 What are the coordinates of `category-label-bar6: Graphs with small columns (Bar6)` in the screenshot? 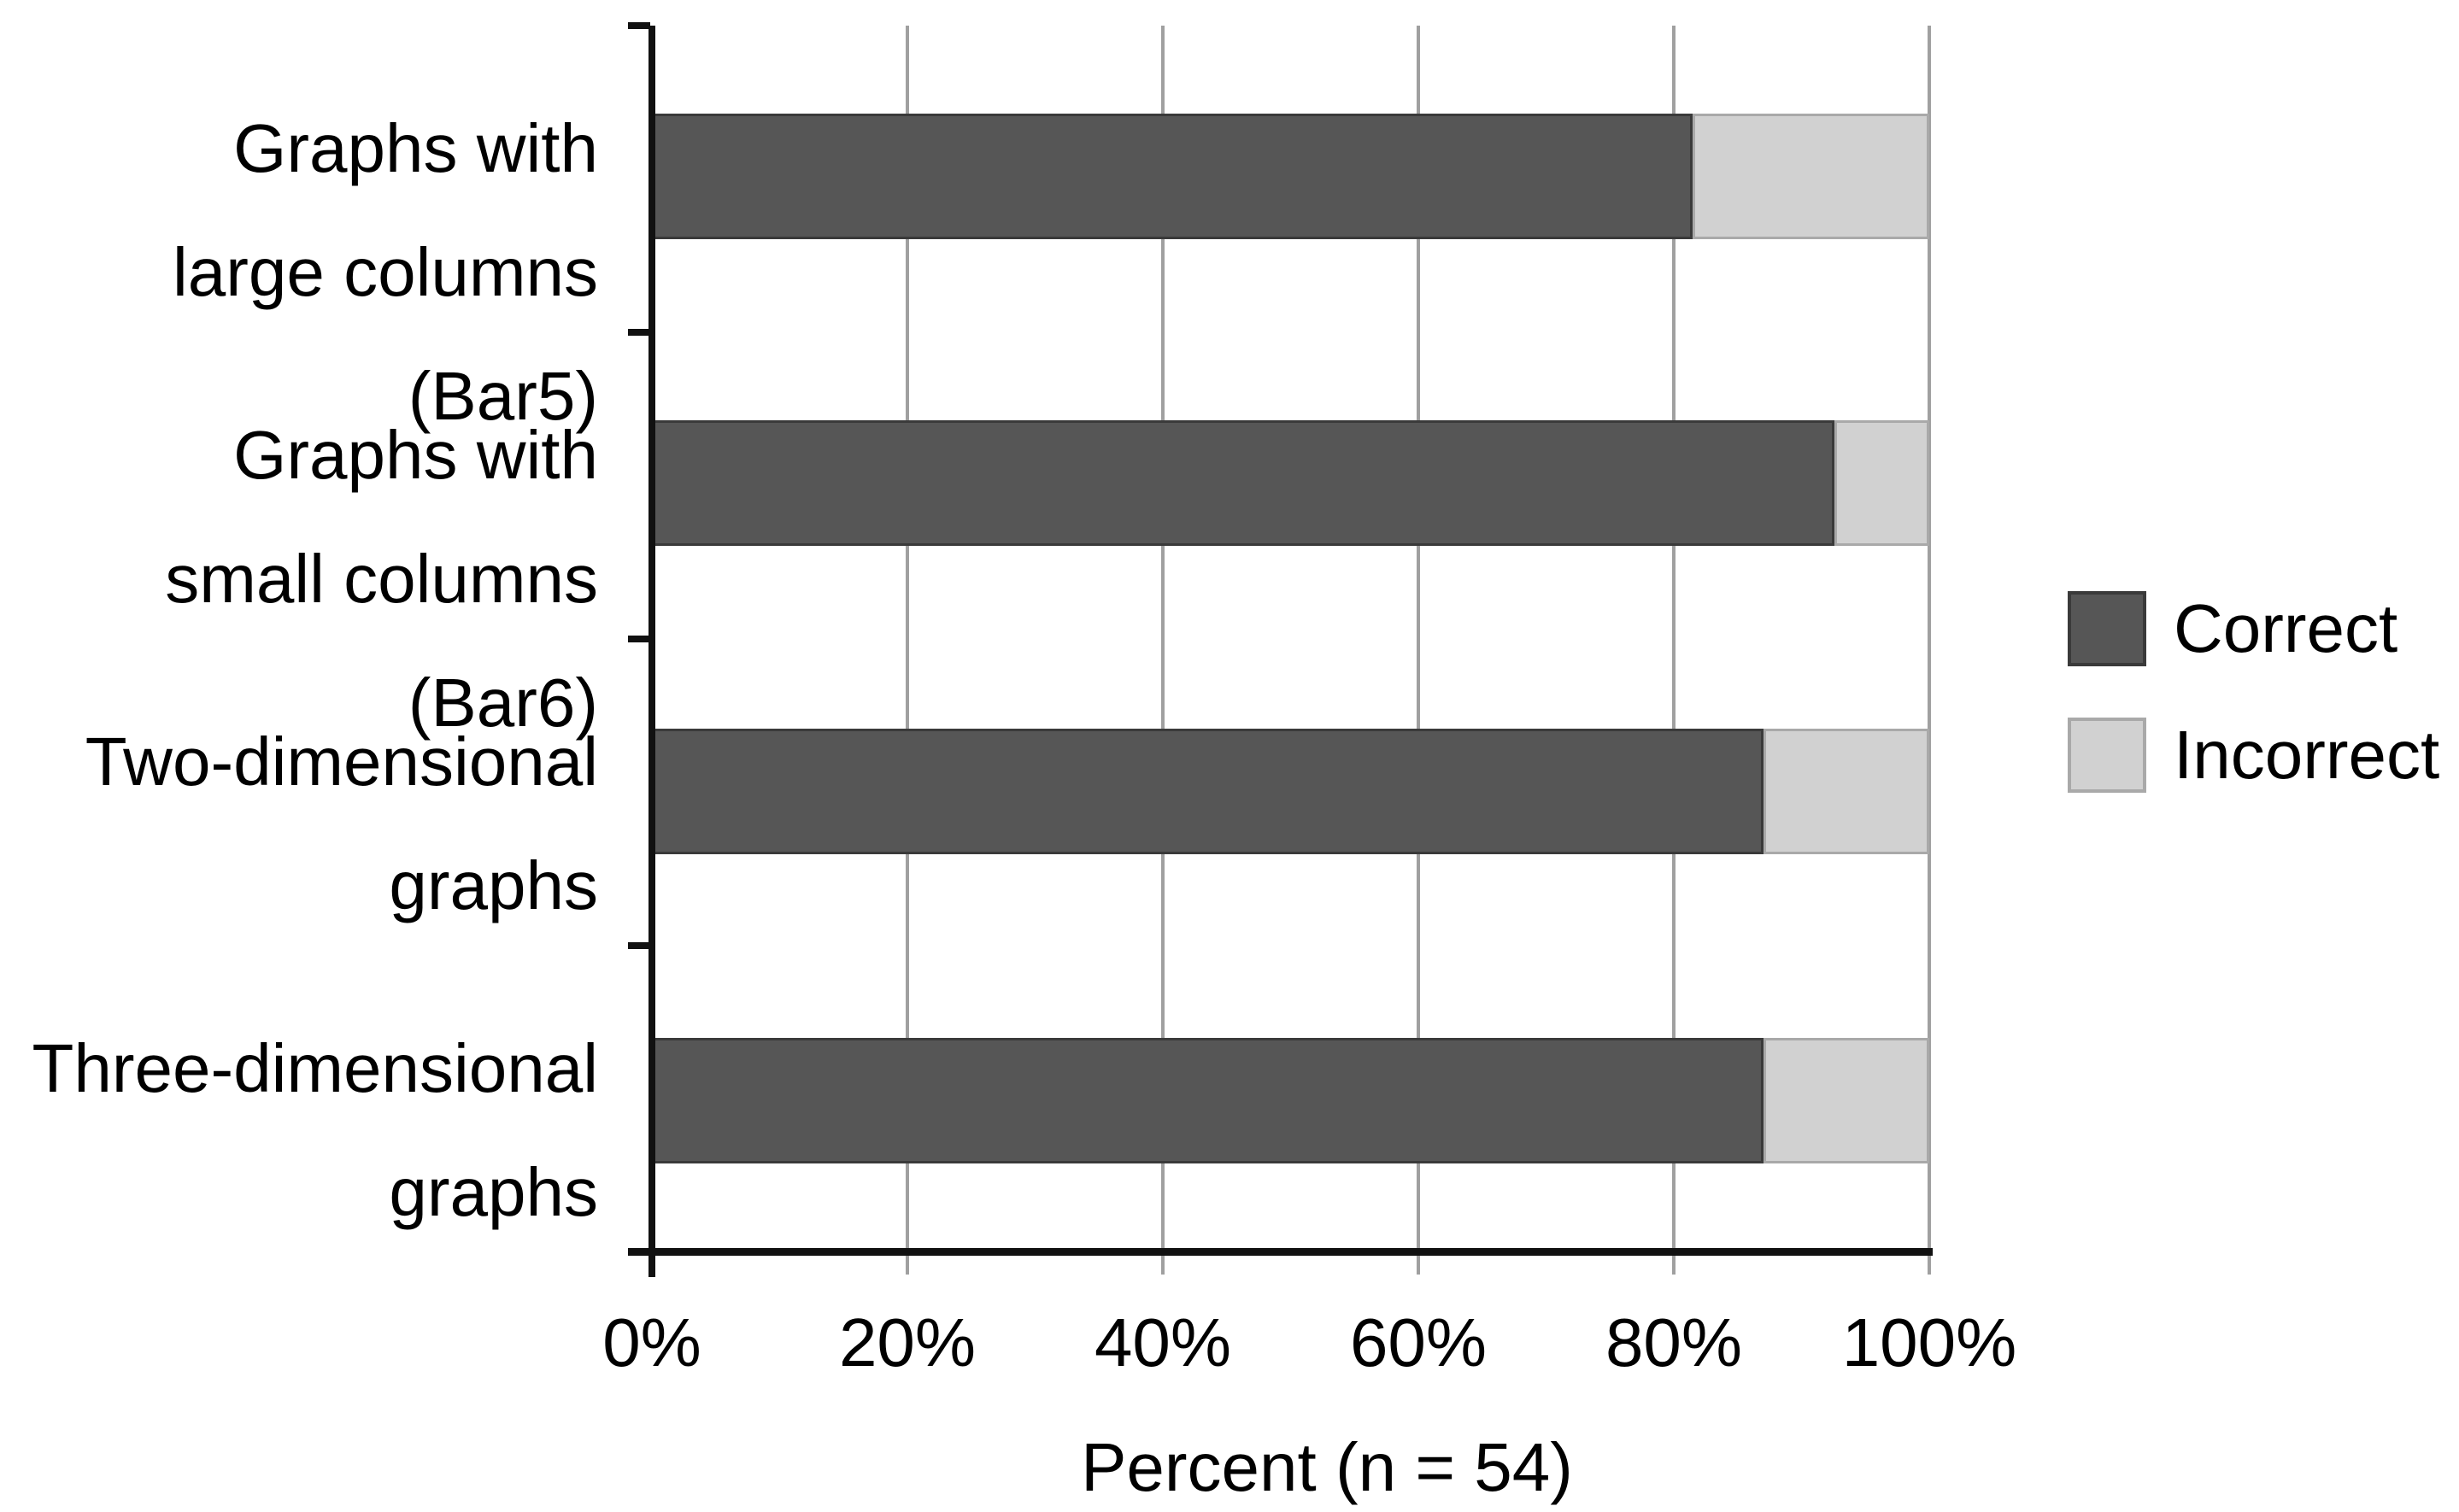 It's located at (382, 579).